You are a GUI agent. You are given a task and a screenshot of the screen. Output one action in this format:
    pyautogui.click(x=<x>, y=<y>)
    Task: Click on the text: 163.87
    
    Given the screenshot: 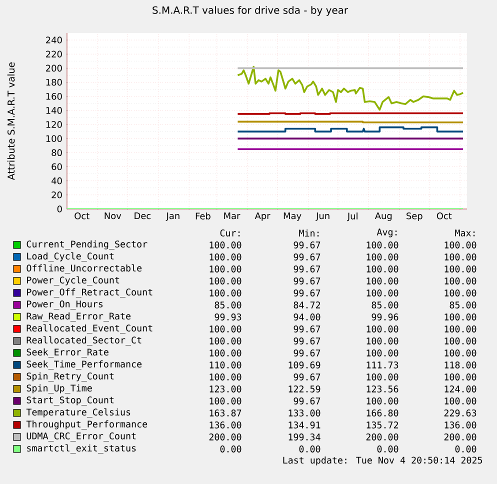 What is the action you would take?
    pyautogui.click(x=226, y=413)
    